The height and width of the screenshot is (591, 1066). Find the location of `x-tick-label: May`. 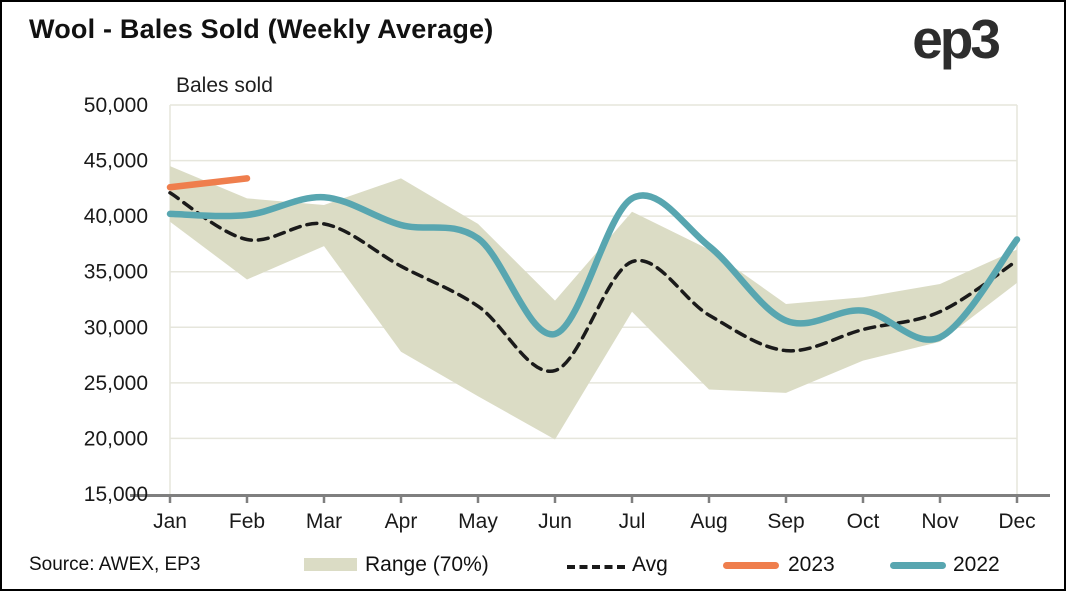

x-tick-label: May is located at coordinates (478, 521).